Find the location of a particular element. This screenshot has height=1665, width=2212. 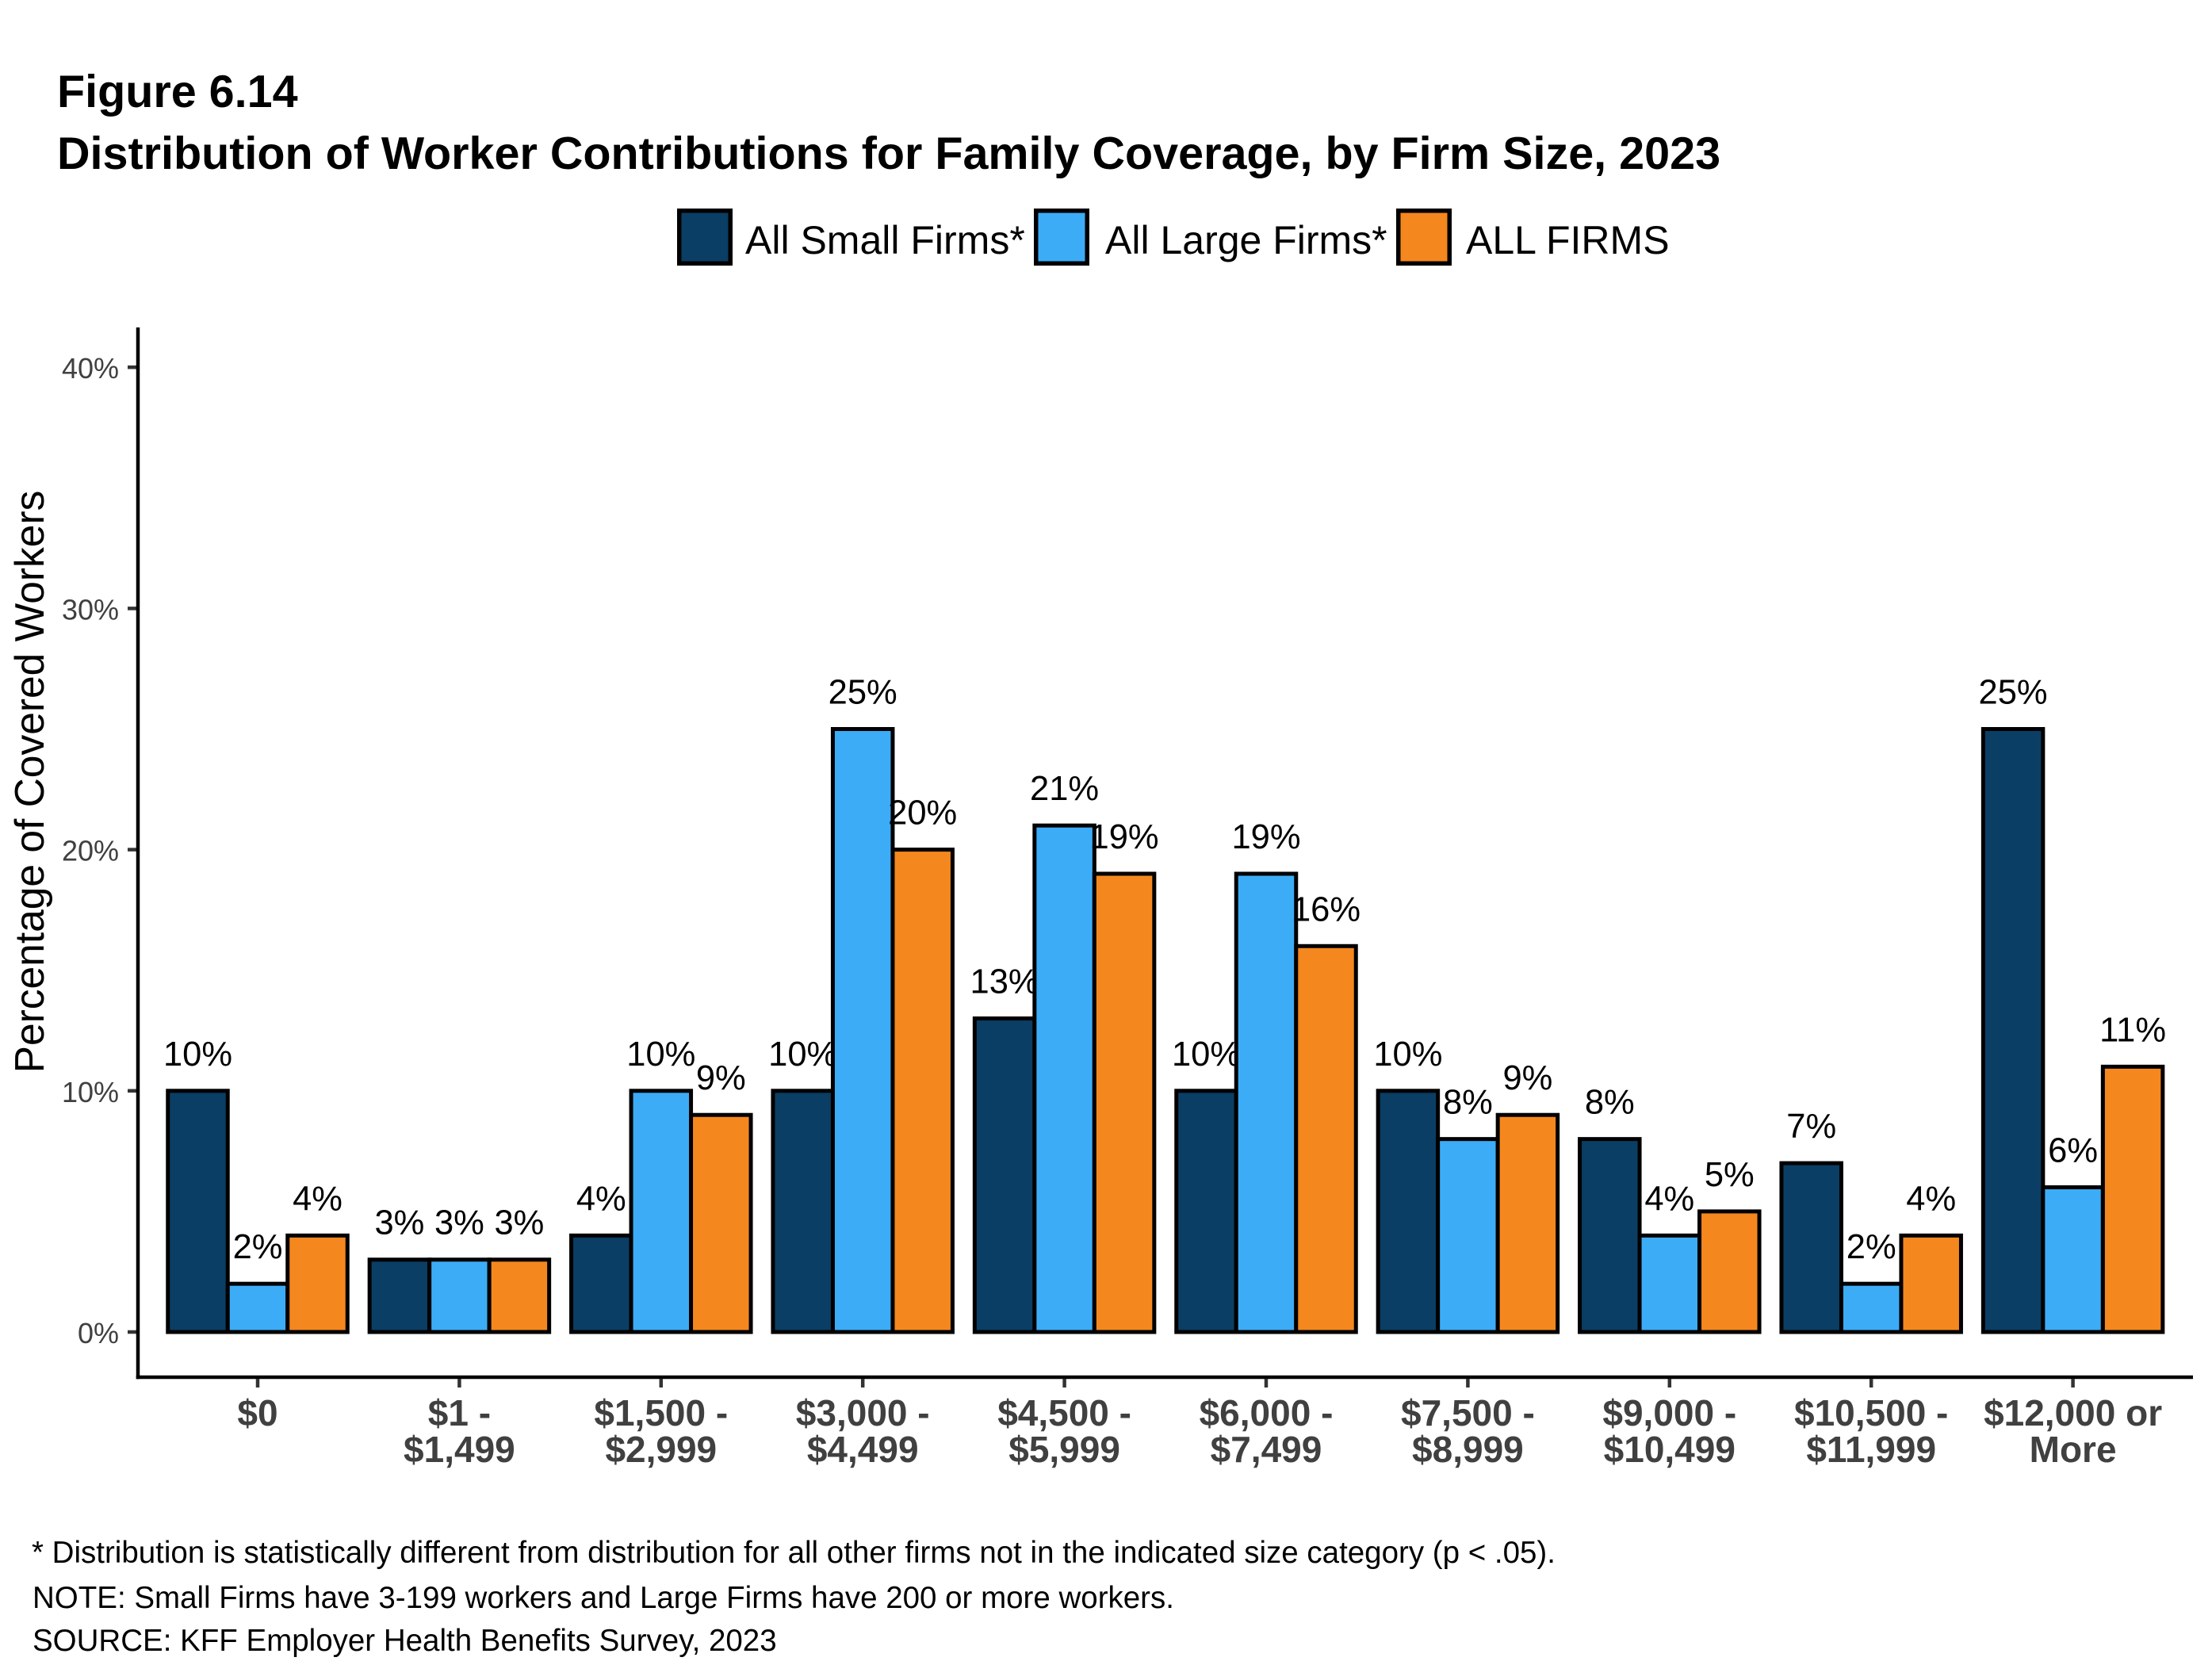

svg-text: $2,999 is located at coordinates (661, 1449).